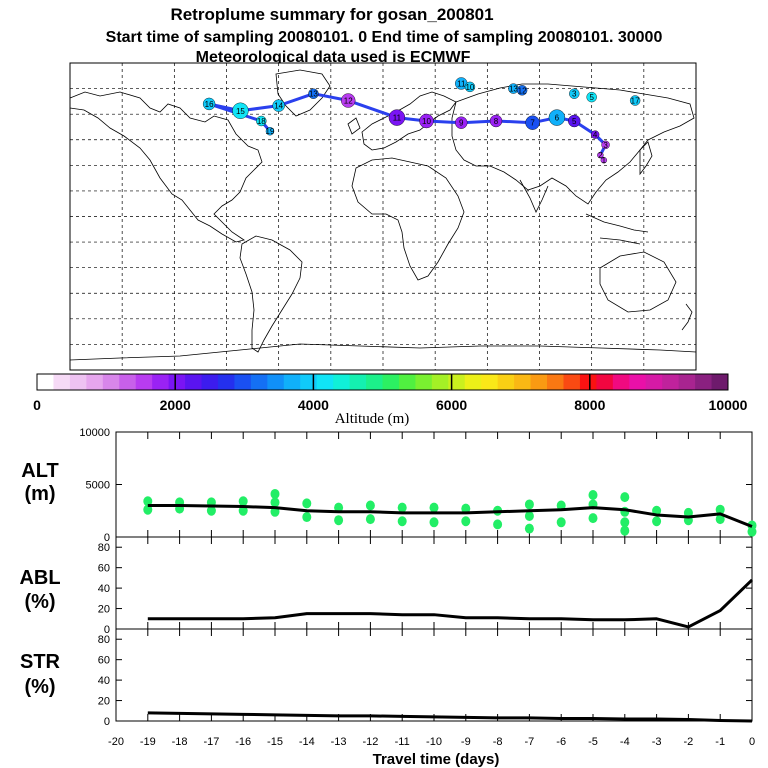  What do you see at coordinates (333, 57) in the screenshot?
I see `met-data-note: Meteorological data used is ECMWF` at bounding box center [333, 57].